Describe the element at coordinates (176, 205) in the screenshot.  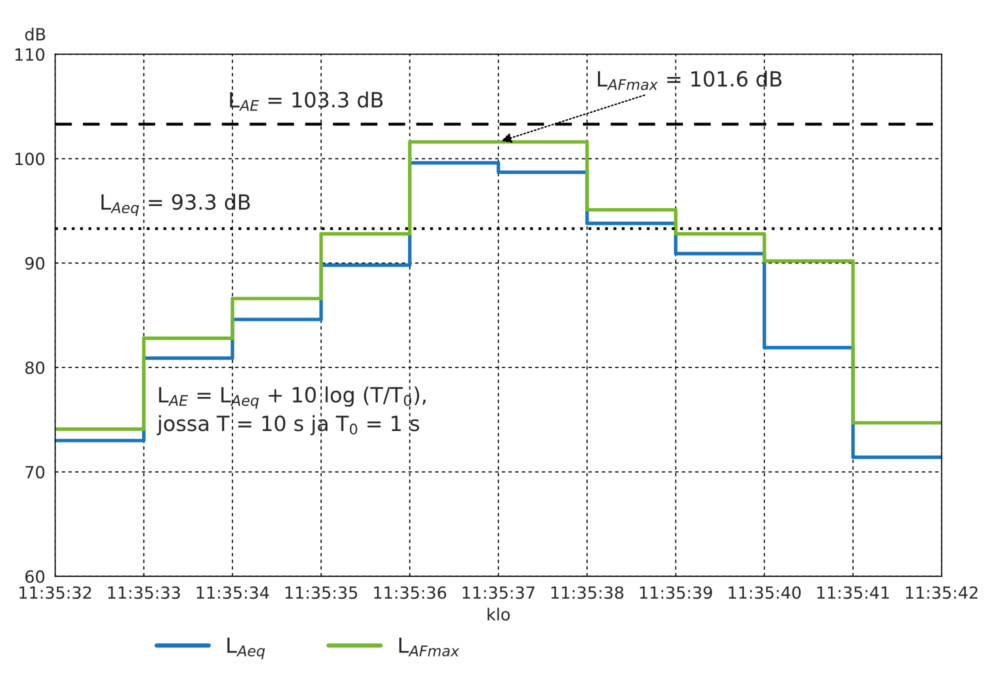
I see `ref-line-label: L$_{Aeq}$ = 93.3 dB` at that location.